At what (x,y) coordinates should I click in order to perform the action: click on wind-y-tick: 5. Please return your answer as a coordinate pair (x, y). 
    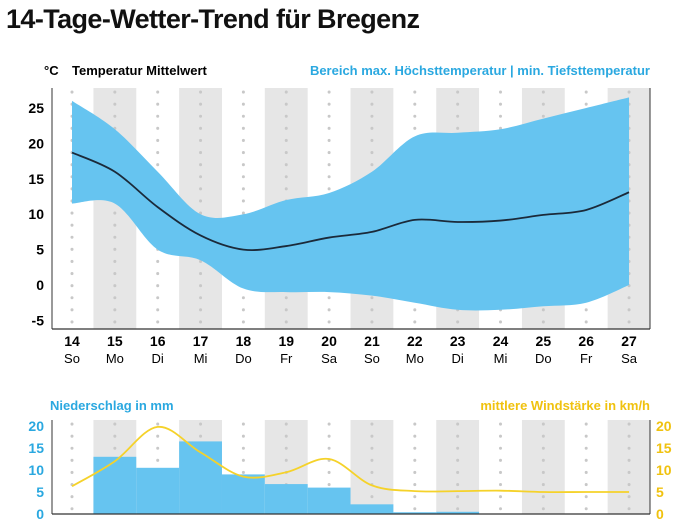
    Looking at the image, I should click on (660, 492).